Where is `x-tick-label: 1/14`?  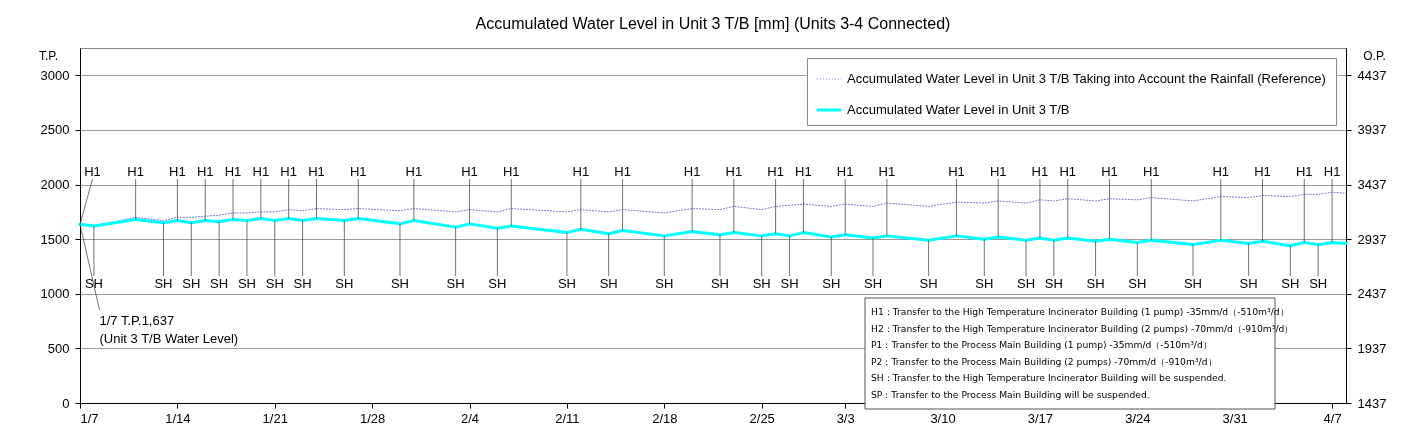 x-tick-label: 1/14 is located at coordinates (178, 418).